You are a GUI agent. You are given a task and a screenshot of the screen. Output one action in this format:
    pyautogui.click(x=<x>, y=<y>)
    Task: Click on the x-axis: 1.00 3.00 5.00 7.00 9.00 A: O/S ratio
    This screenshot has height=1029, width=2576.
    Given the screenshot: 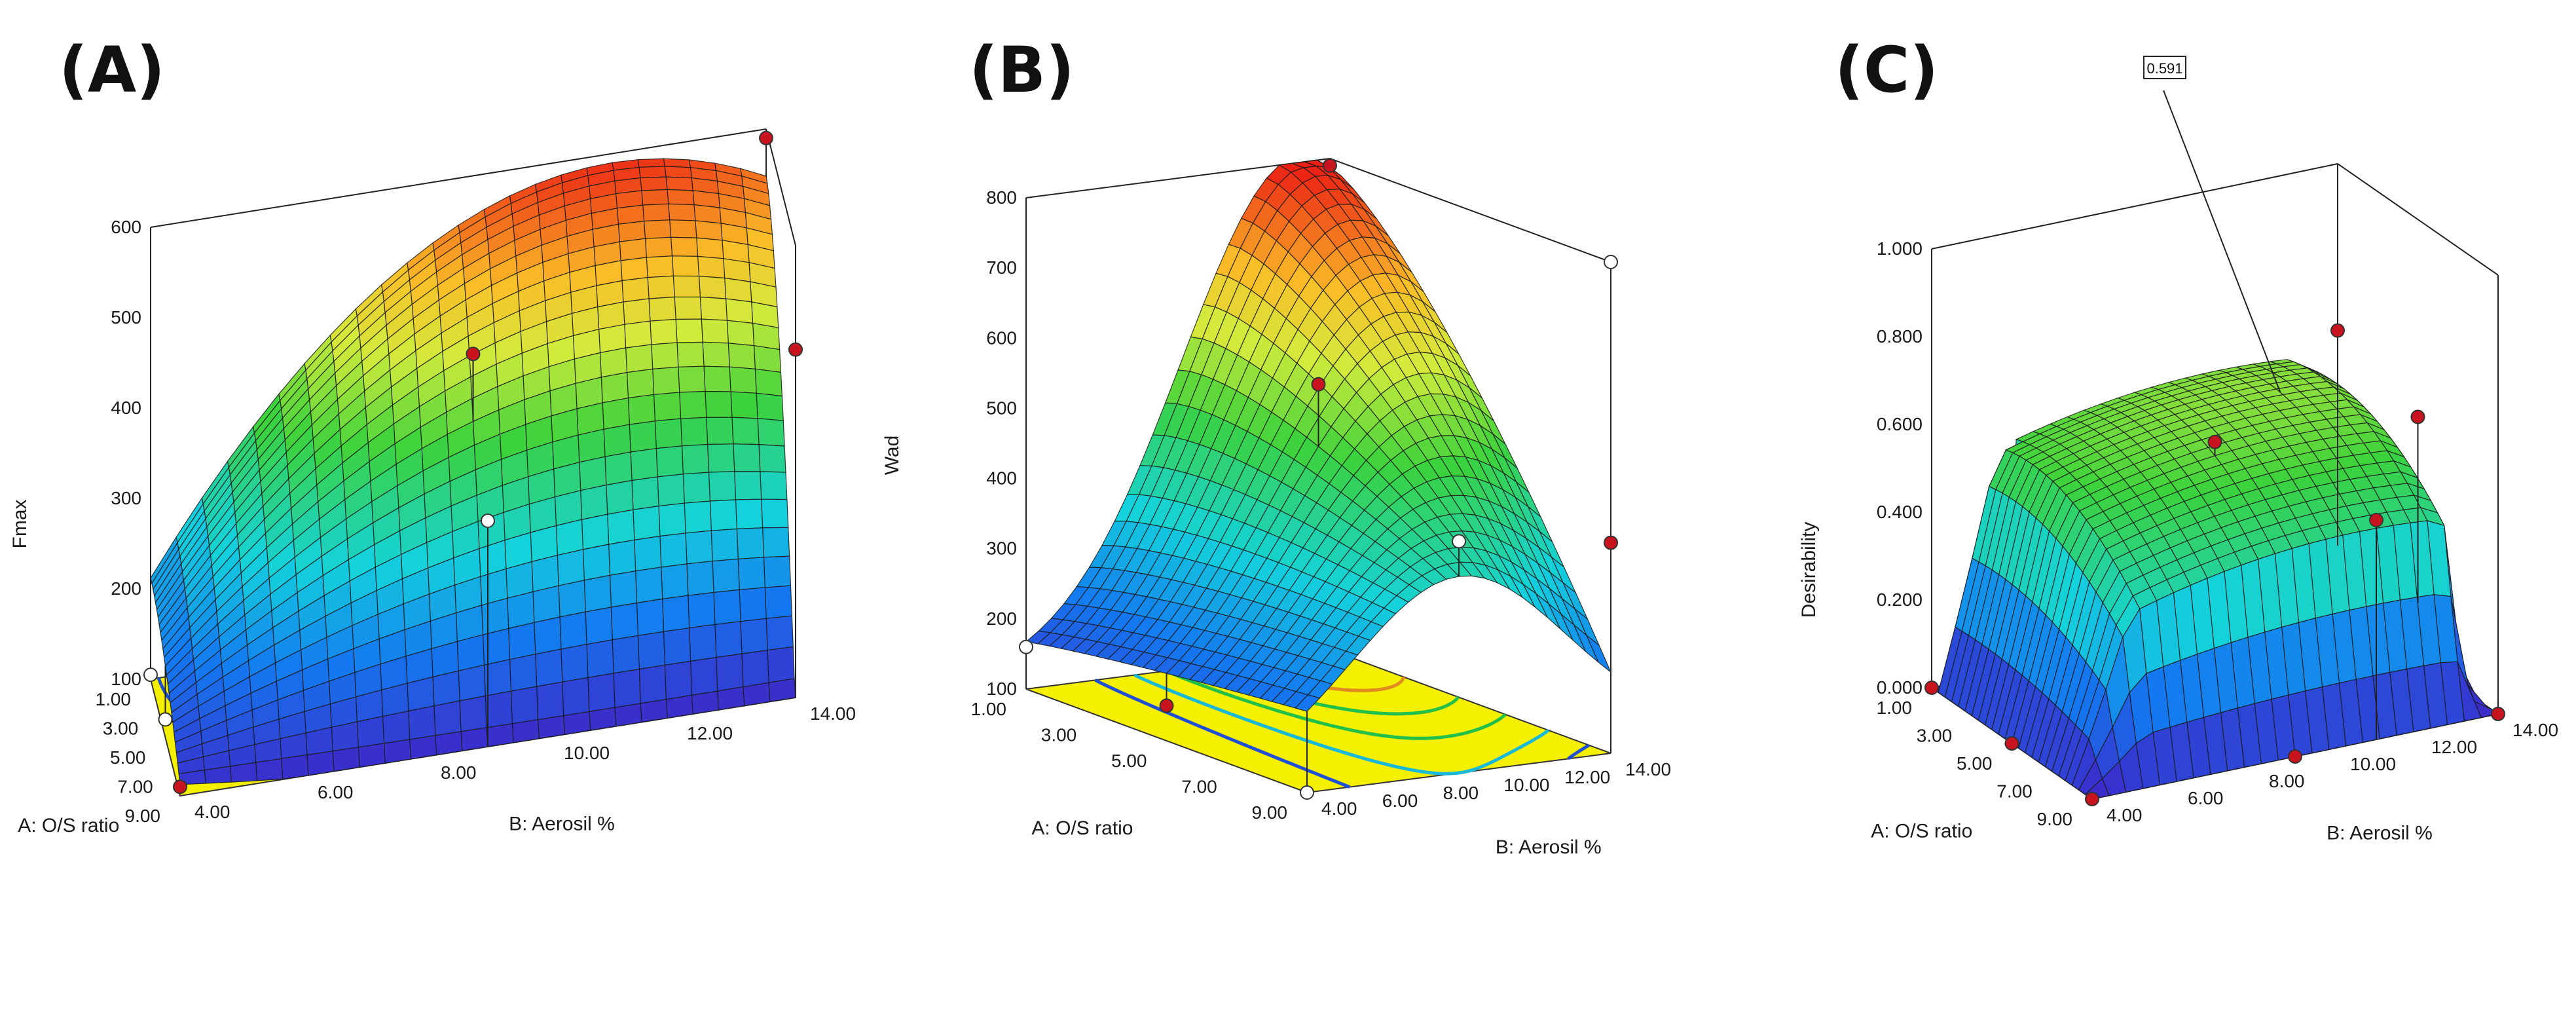 What is the action you would take?
    pyautogui.click(x=89, y=763)
    